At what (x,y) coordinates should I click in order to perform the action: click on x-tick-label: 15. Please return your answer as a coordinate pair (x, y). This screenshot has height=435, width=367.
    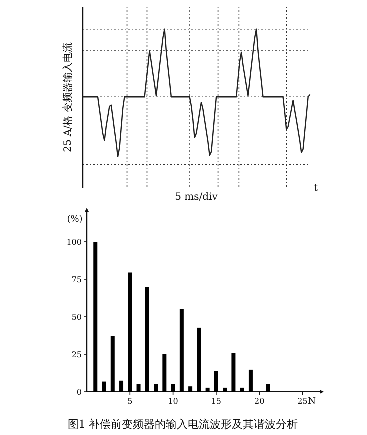
    Looking at the image, I should click on (216, 401).